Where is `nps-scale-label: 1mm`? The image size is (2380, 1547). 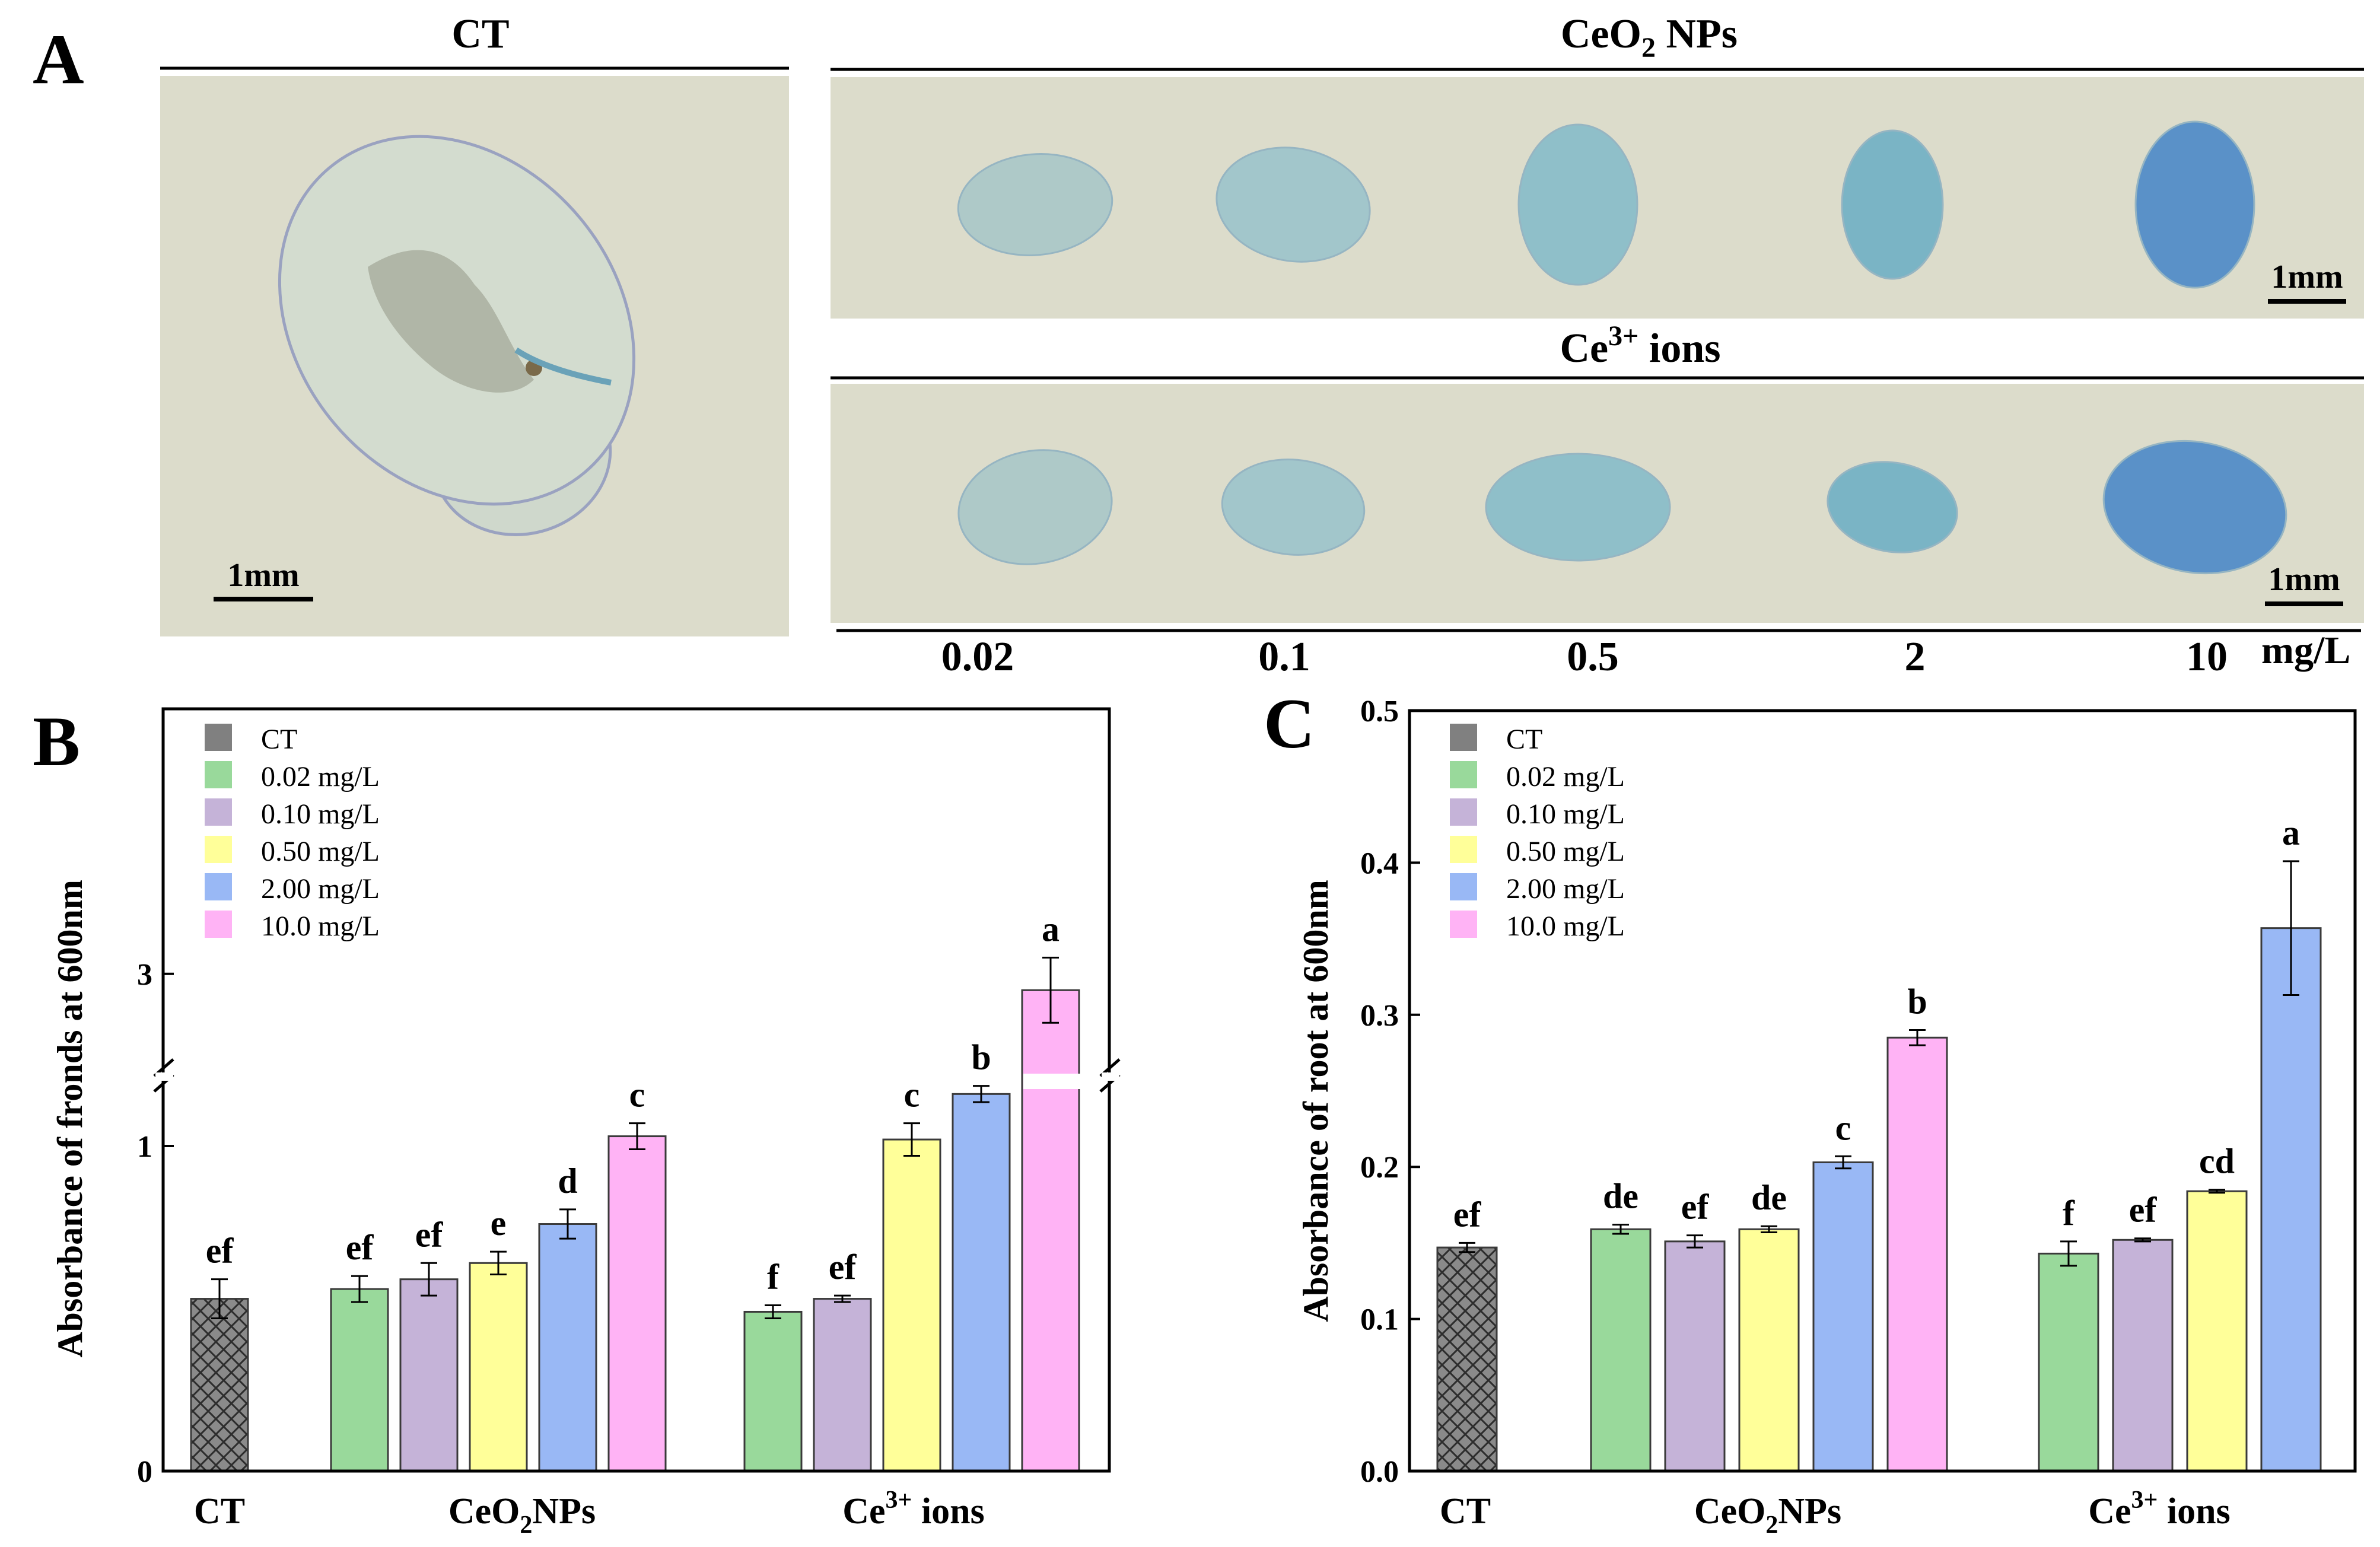 nps-scale-label: 1mm is located at coordinates (2307, 277).